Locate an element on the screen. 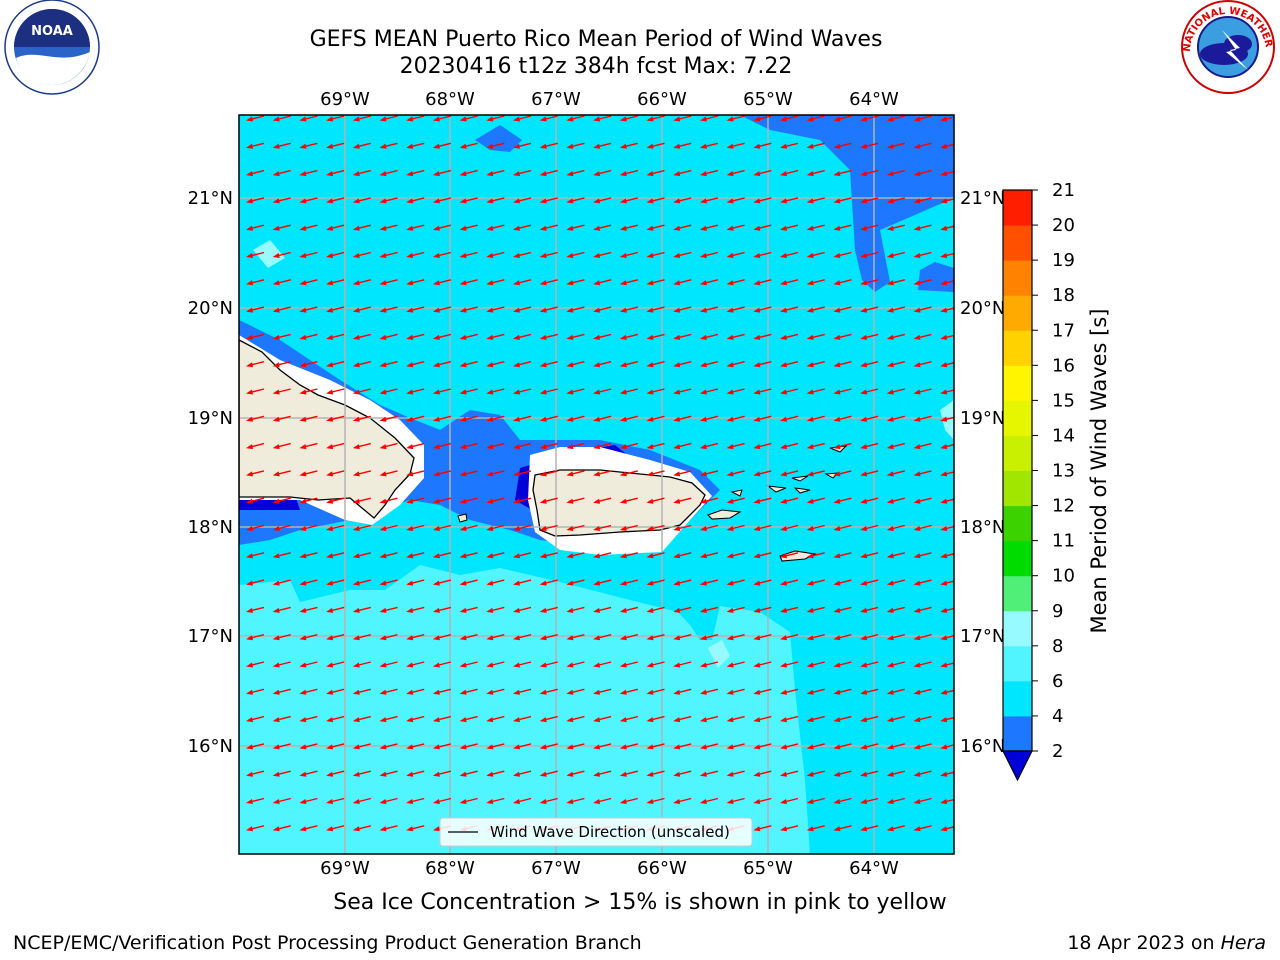 The width and height of the screenshot is (1280, 960). colorbar-segment is located at coordinates (1017, 243).